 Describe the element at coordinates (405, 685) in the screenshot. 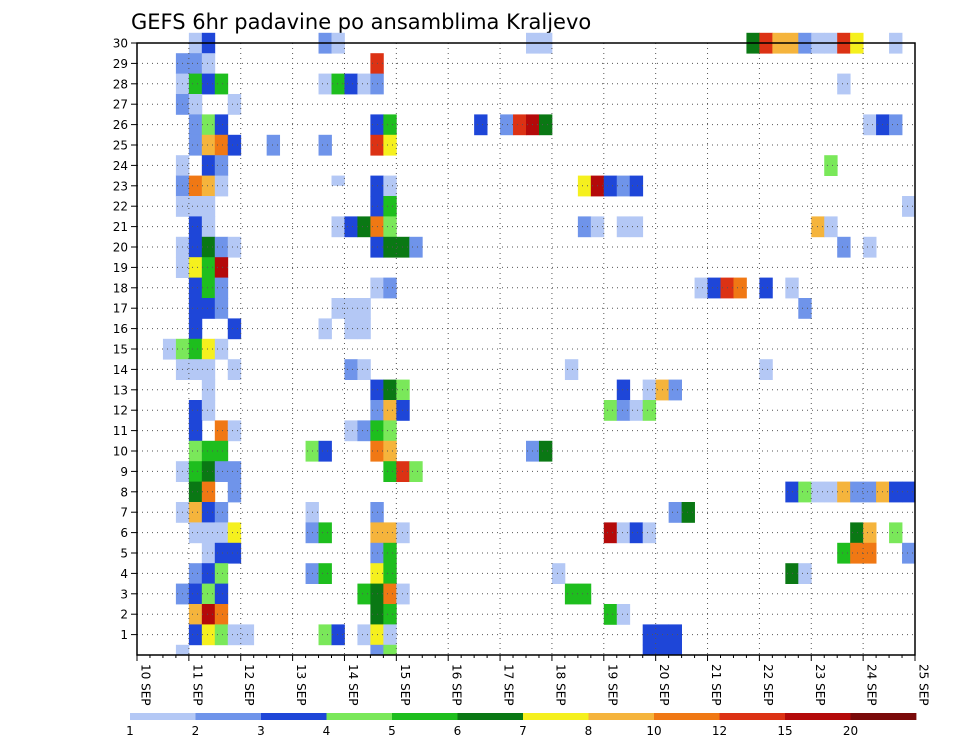

I see `x-tick-label: 15 SEP` at that location.